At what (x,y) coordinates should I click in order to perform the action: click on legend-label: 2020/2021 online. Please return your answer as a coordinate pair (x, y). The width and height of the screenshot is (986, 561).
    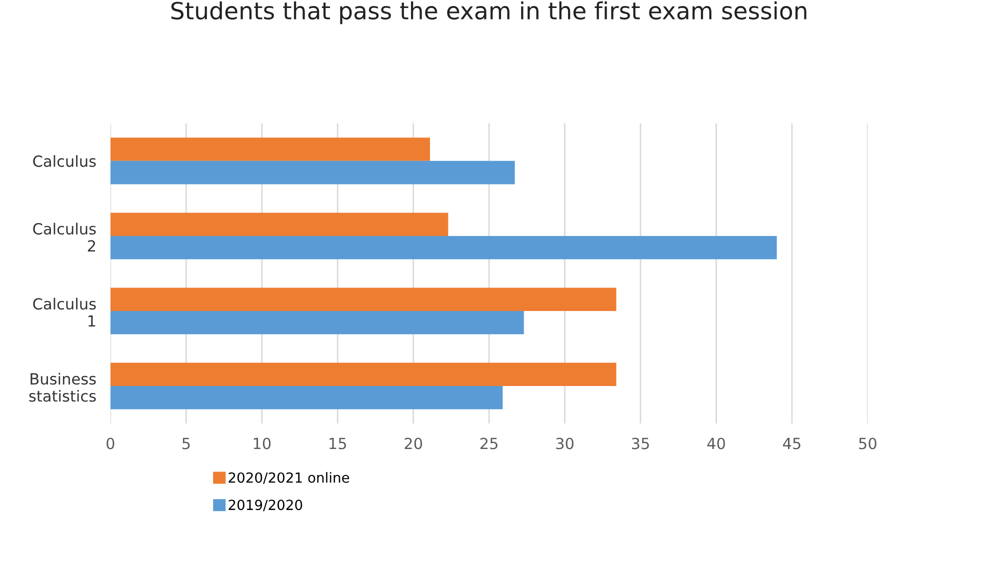
    Looking at the image, I should click on (289, 478).